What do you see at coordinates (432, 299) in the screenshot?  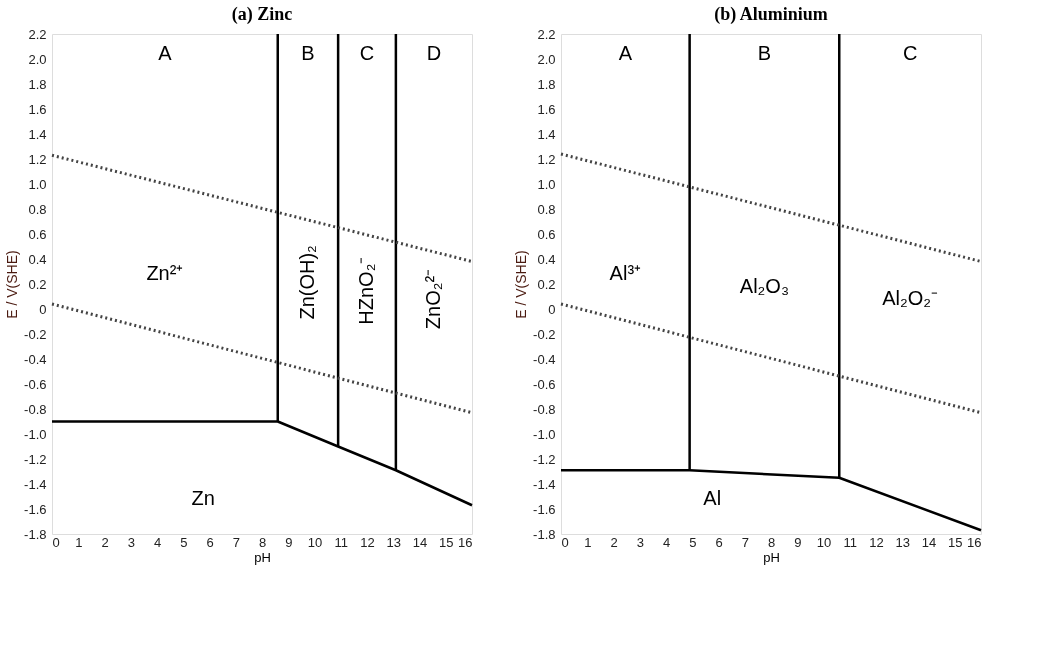 I see `annotation: ZnO₂²⁻` at bounding box center [432, 299].